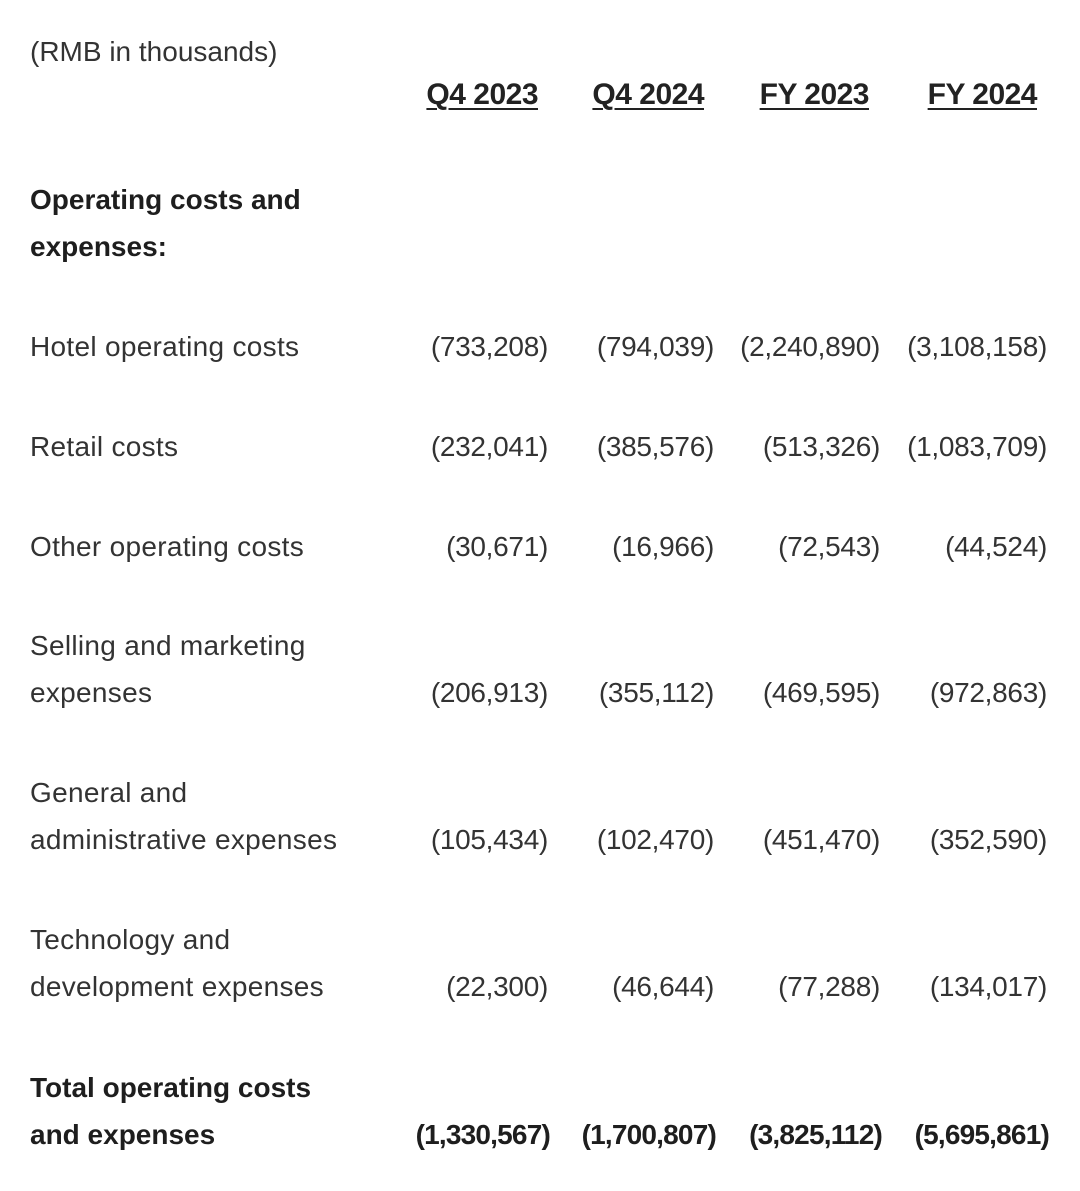  I want to click on column-header-fy-2024: FY 2024, so click(982, 94).